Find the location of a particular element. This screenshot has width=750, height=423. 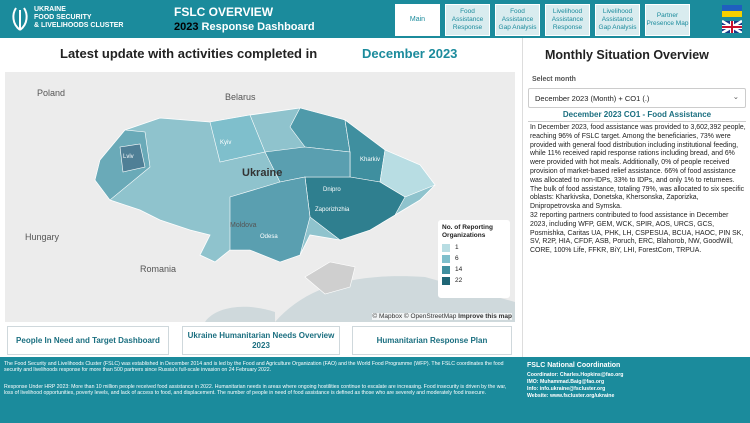

legend: No. of Reporting Organizations 1 6 14 22 is located at coordinates (474, 259).